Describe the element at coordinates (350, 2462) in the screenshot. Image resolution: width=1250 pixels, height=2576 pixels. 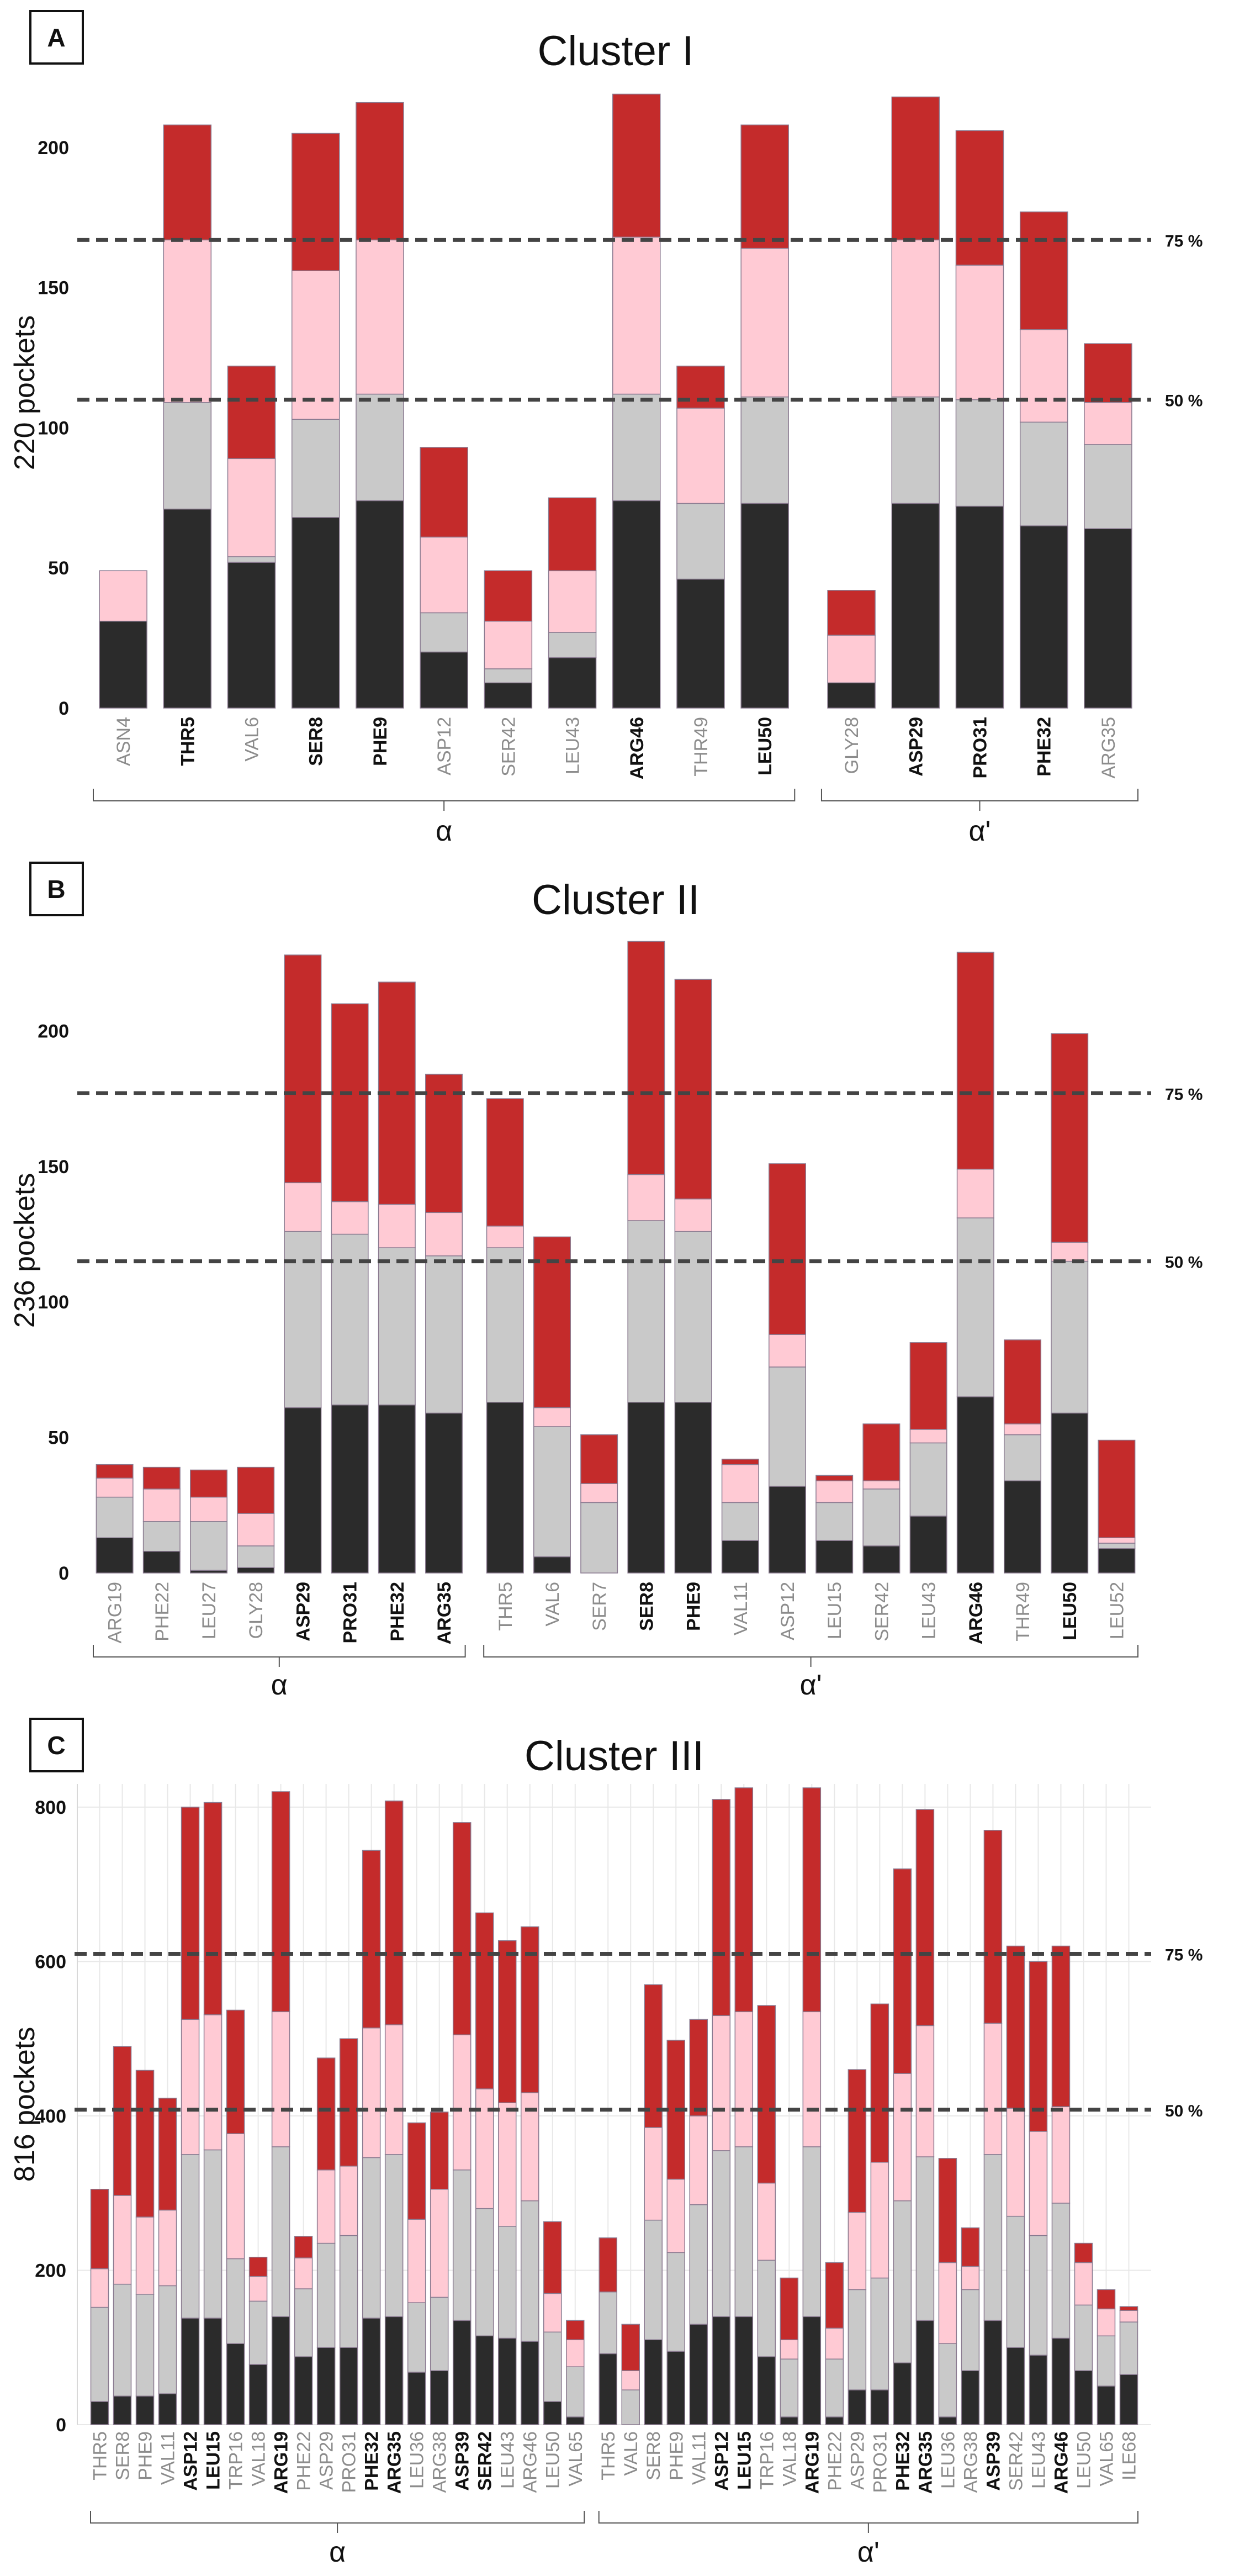
I see `x-tick-label: PRO31` at that location.